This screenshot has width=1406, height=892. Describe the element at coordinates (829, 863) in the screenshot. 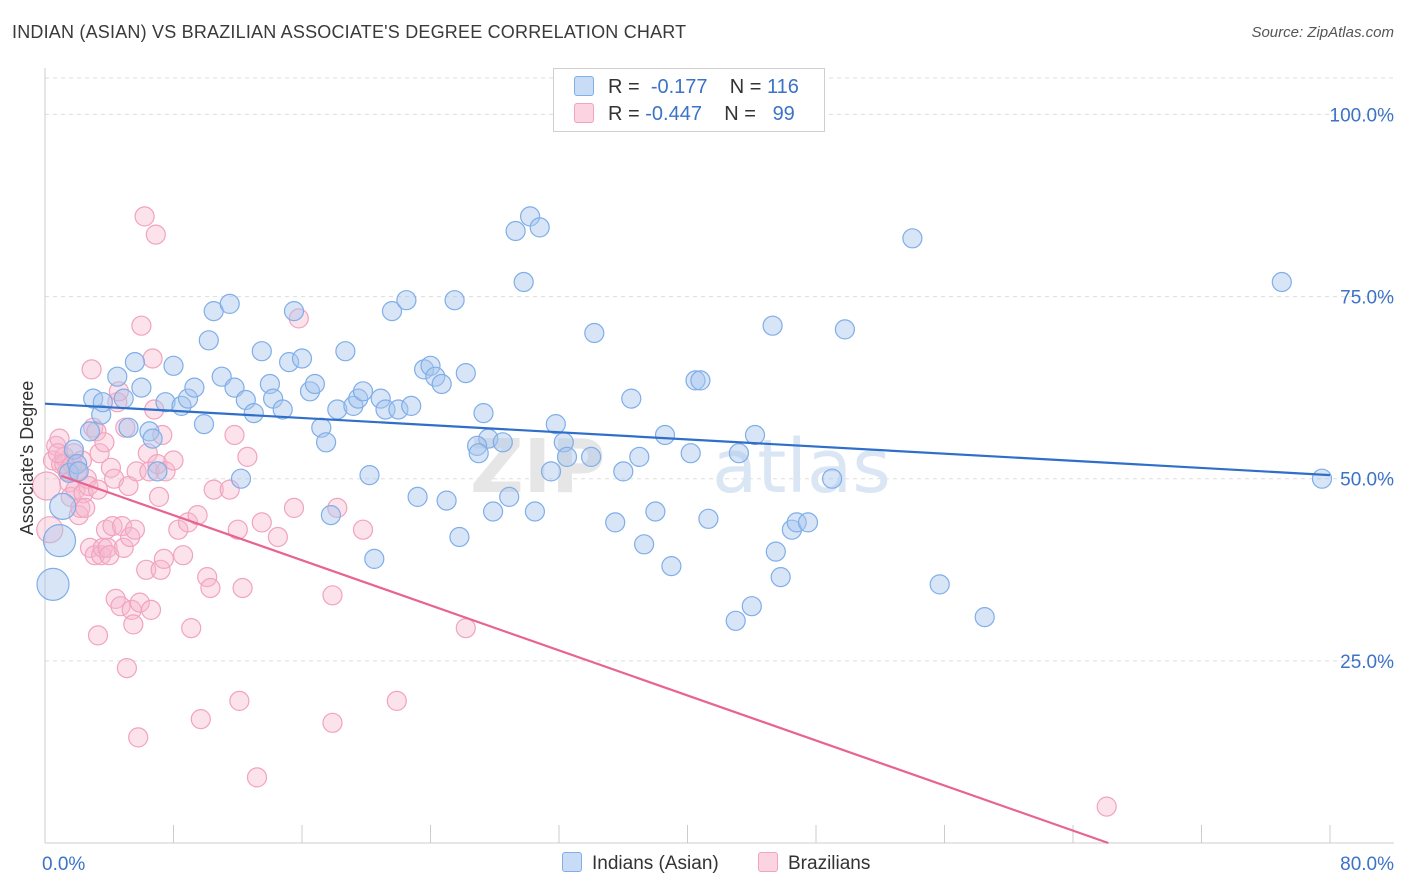

I see `series-label-brazilians: Brazilians` at that location.